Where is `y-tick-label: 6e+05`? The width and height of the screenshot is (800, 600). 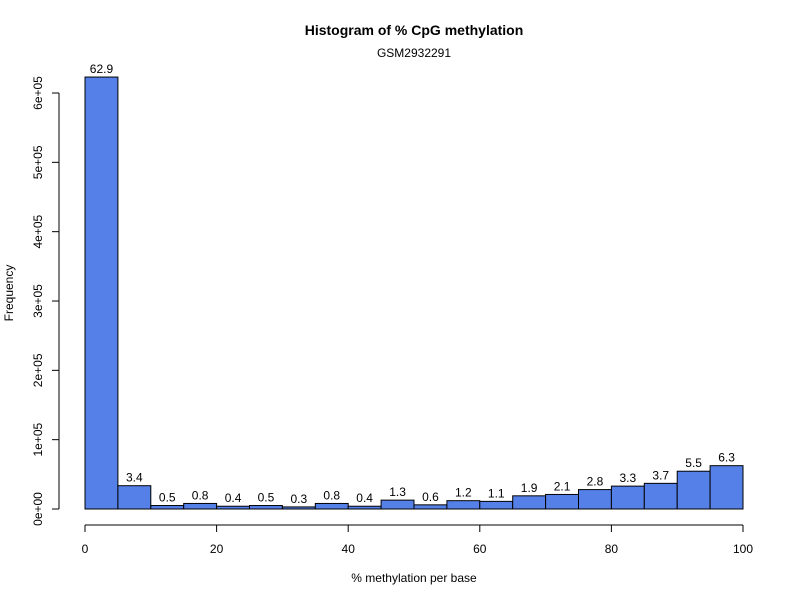
y-tick-label: 6e+05 is located at coordinates (38, 93).